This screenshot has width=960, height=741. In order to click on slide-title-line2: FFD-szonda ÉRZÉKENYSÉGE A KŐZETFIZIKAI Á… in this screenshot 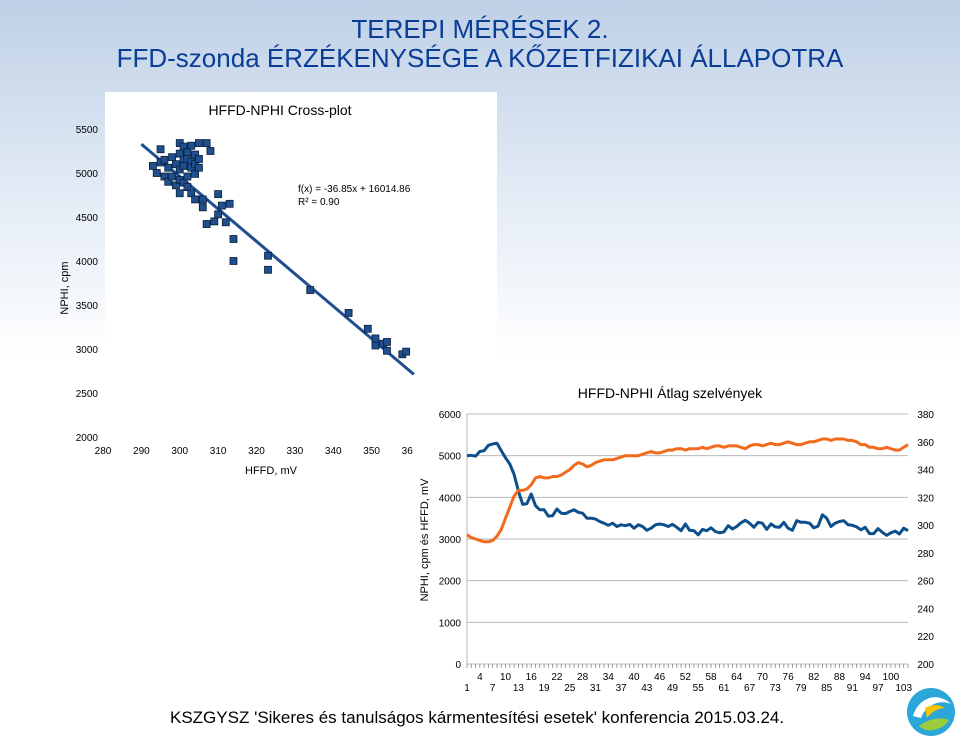, I will do `click(480, 58)`.